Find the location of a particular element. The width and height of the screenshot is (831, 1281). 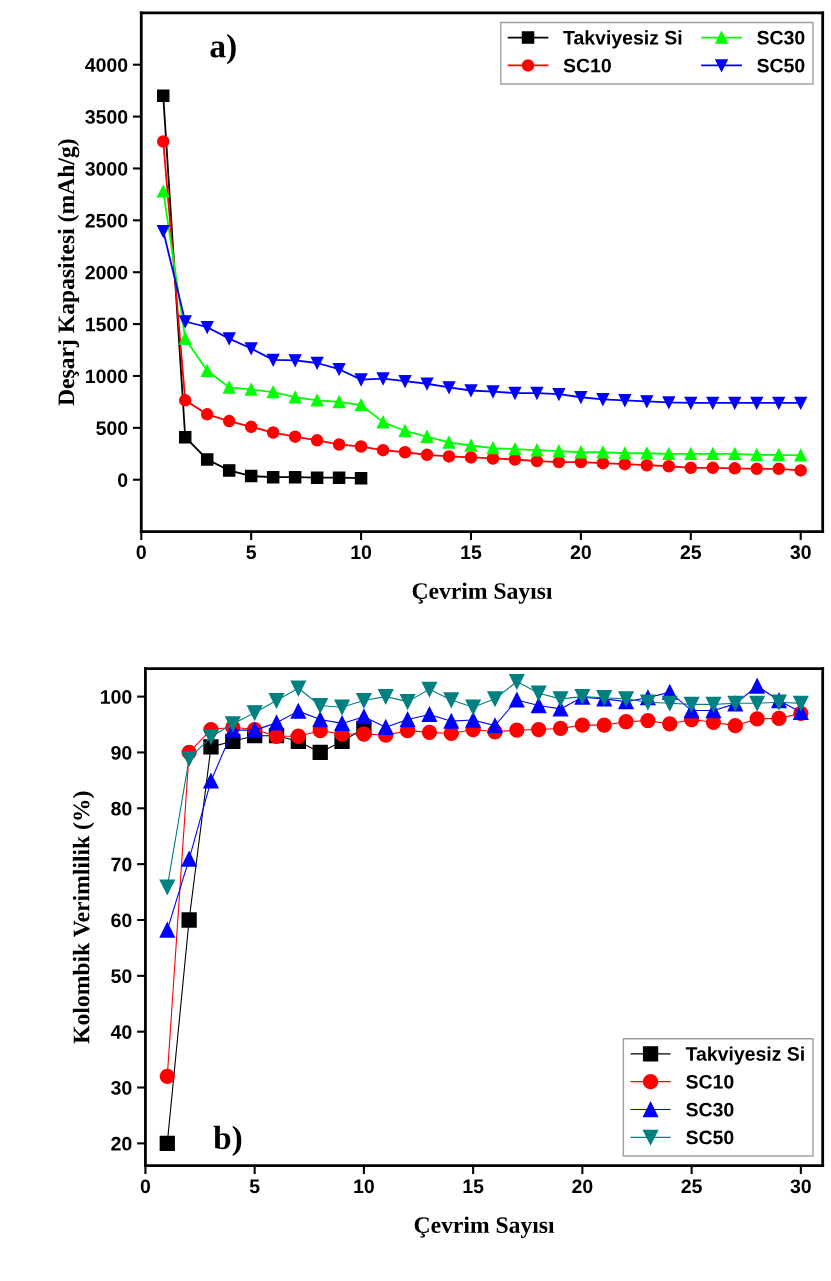

y-tick-label: 50 is located at coordinates (121, 976).